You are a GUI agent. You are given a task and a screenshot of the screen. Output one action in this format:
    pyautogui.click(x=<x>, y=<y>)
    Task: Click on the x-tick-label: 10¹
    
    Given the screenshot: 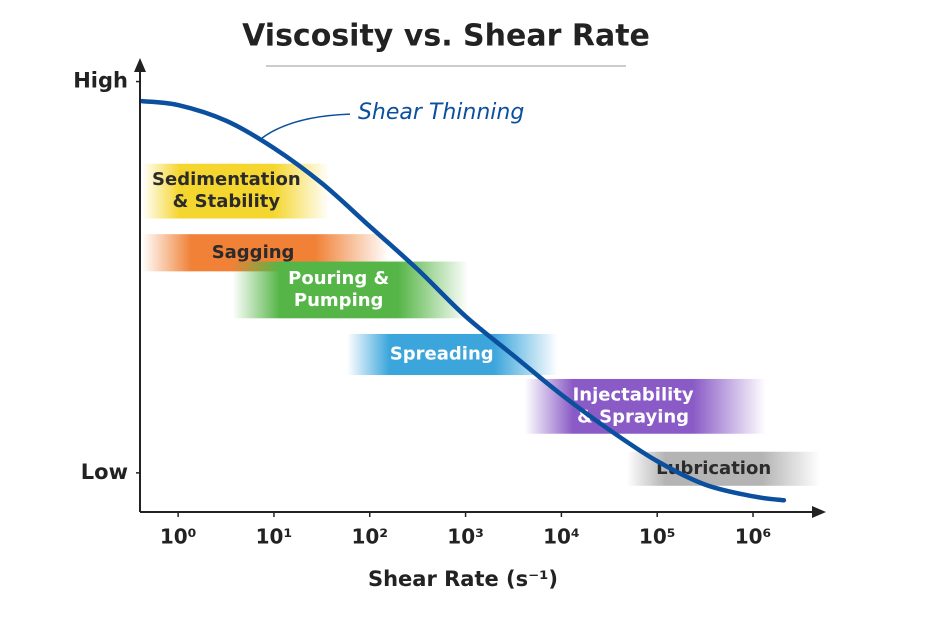 What is the action you would take?
    pyautogui.click(x=274, y=537)
    